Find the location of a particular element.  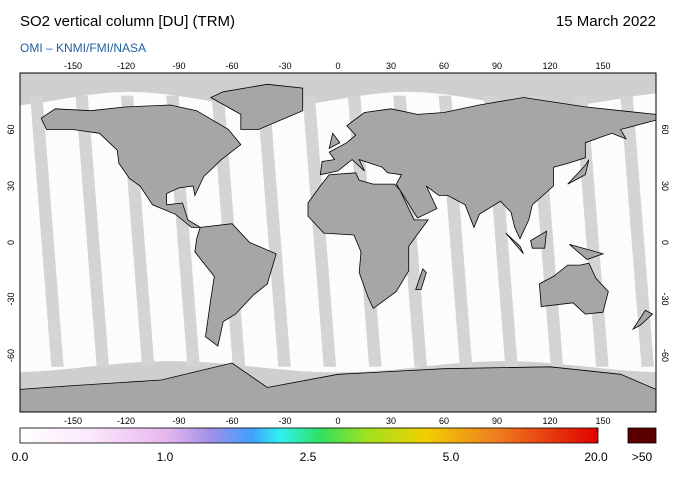

credits: OMI – KNMI/FMI/NASA is located at coordinates (83, 48).